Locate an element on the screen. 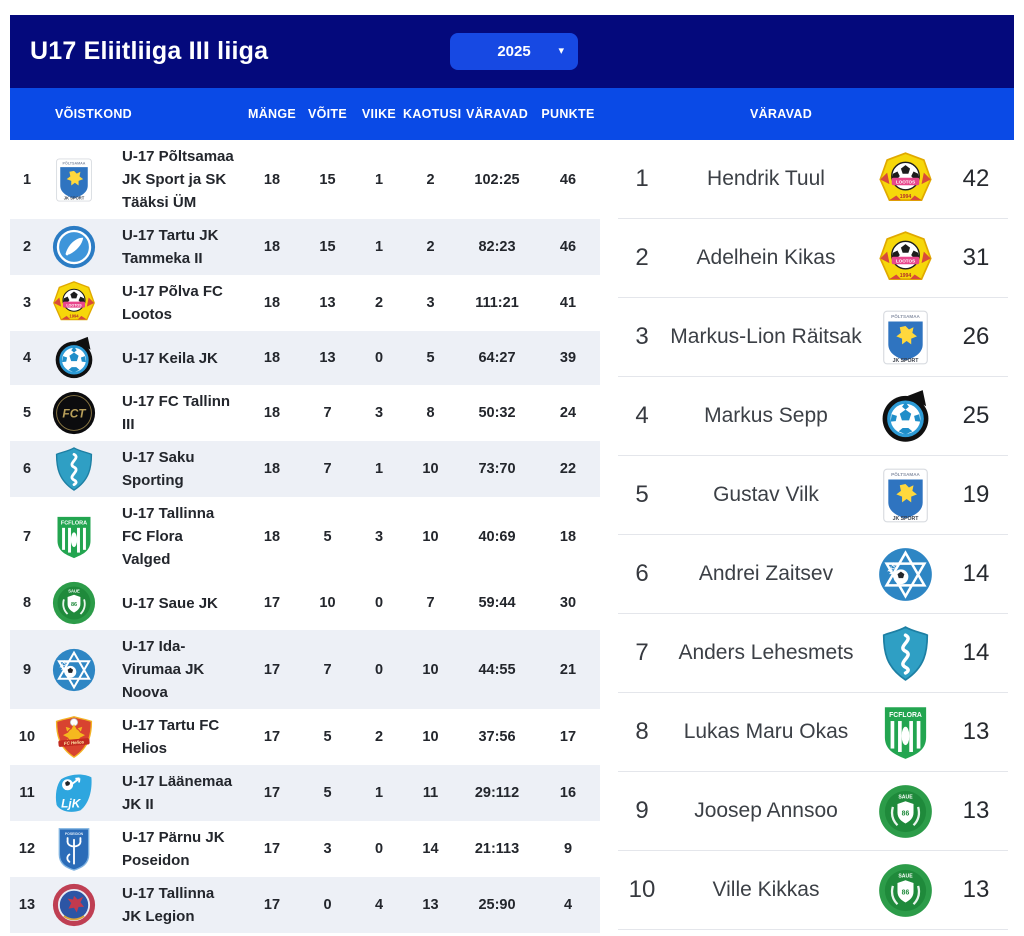 The width and height of the screenshot is (1024, 936). list-item: 5 Gustav Vilk 19 is located at coordinates (813, 495).